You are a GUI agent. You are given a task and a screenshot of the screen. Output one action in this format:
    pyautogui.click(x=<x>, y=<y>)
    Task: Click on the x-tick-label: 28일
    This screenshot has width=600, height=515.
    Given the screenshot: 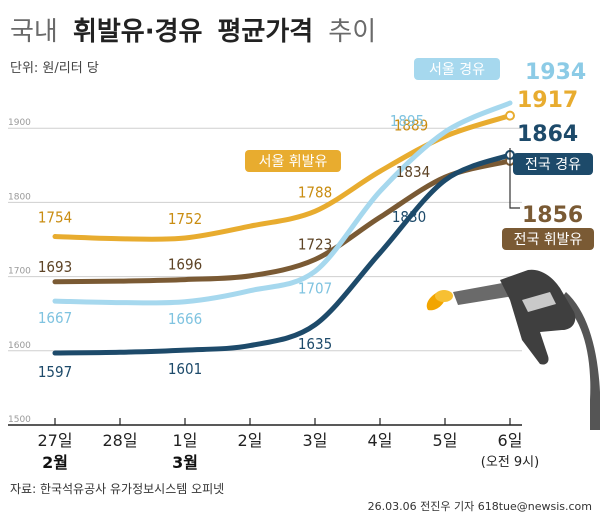 What is the action you would take?
    pyautogui.click(x=119, y=440)
    